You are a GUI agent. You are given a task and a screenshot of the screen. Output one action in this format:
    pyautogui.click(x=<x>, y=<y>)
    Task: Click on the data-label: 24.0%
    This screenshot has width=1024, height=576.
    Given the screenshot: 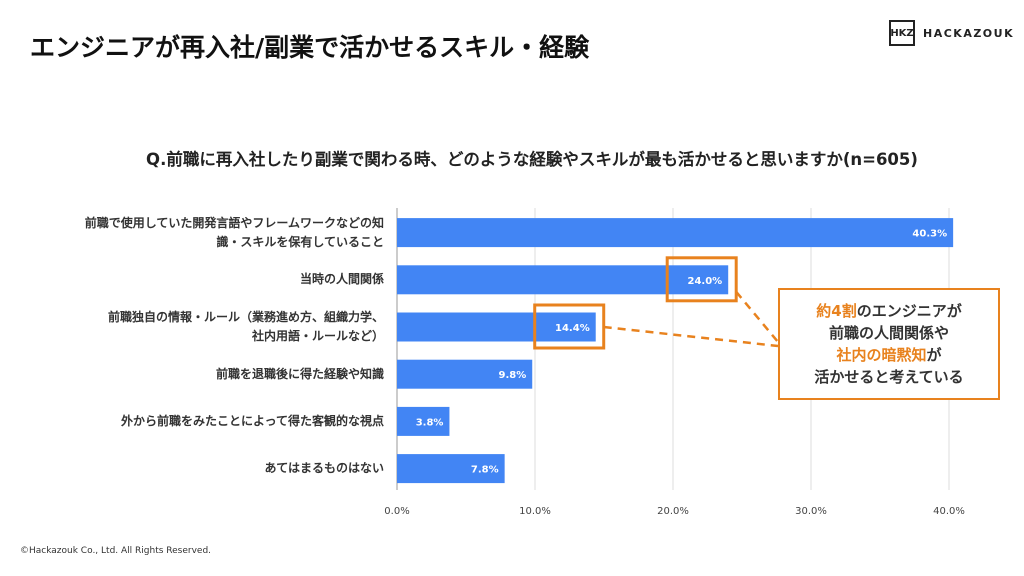 What is the action you would take?
    pyautogui.click(x=704, y=281)
    